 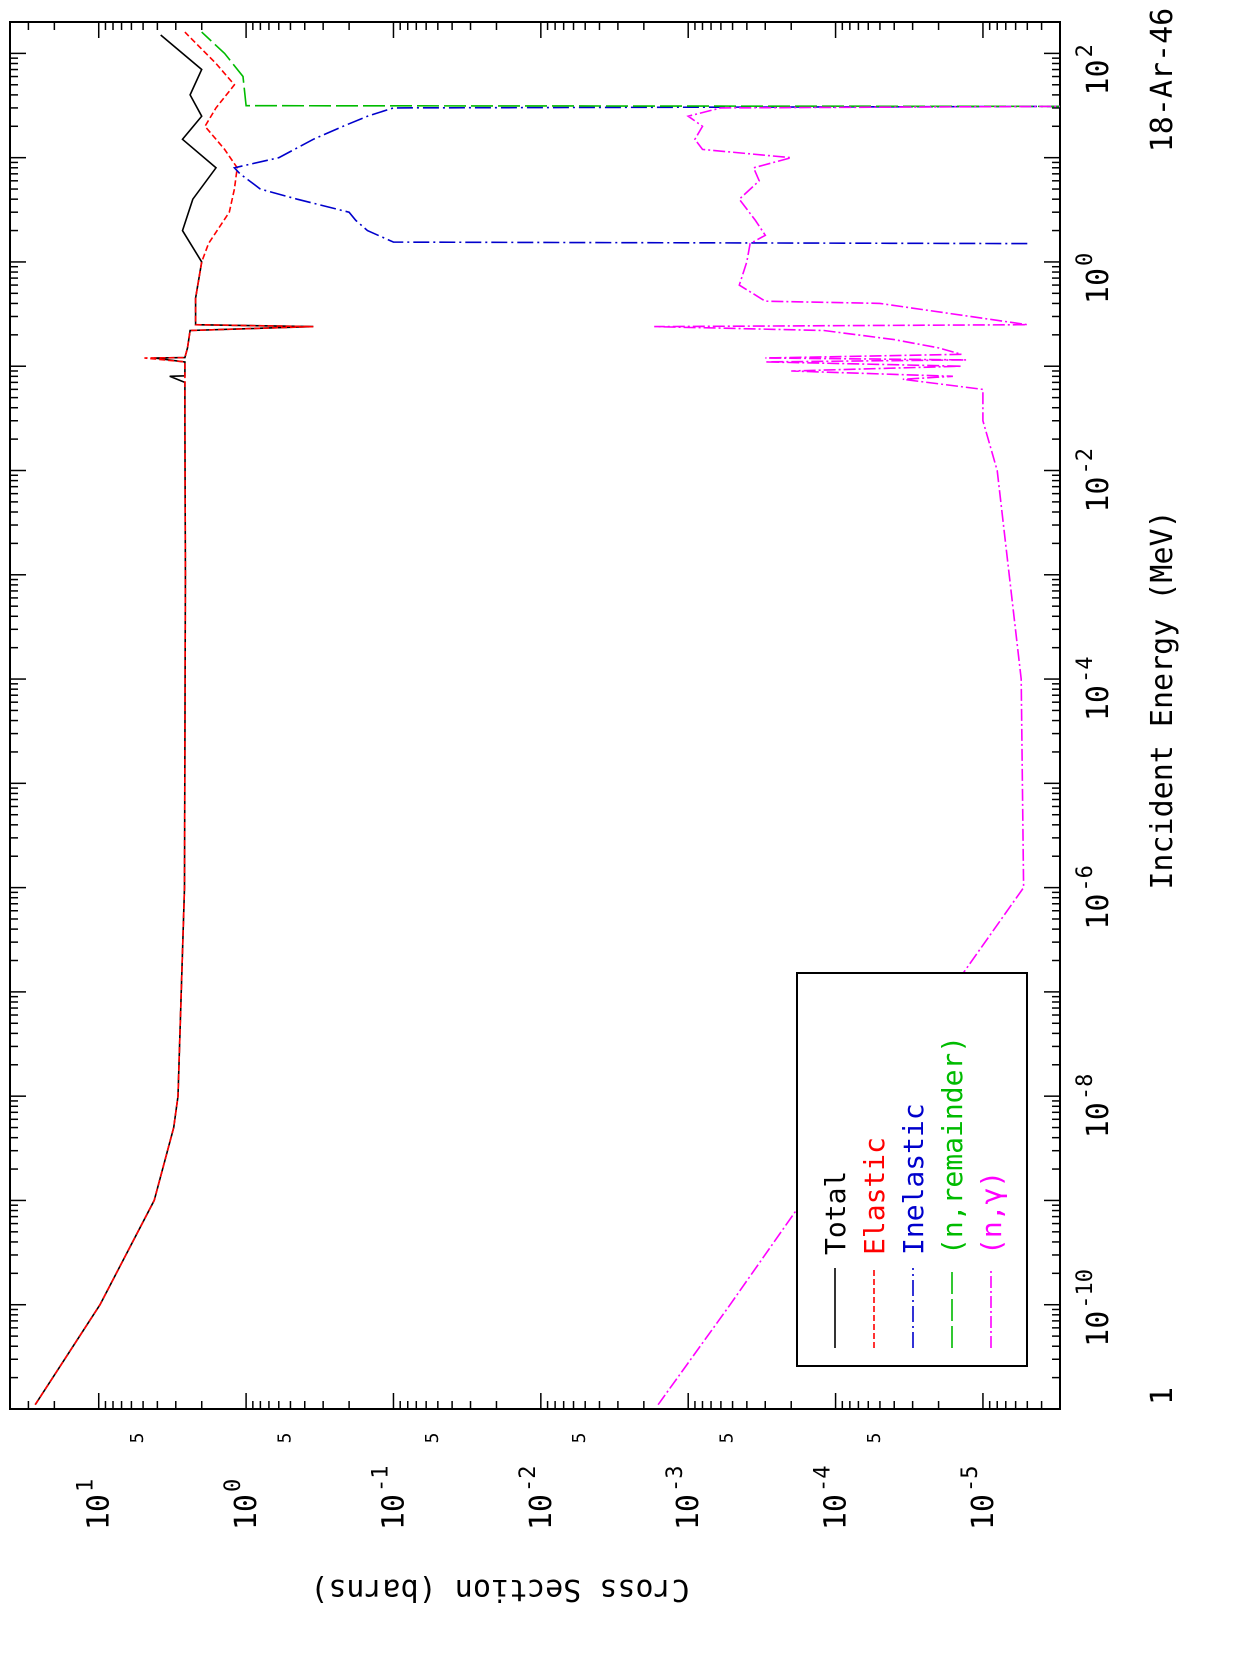 What do you see at coordinates (1162, 80) in the screenshot?
I see `chart-title: 18-Ar-46` at bounding box center [1162, 80].